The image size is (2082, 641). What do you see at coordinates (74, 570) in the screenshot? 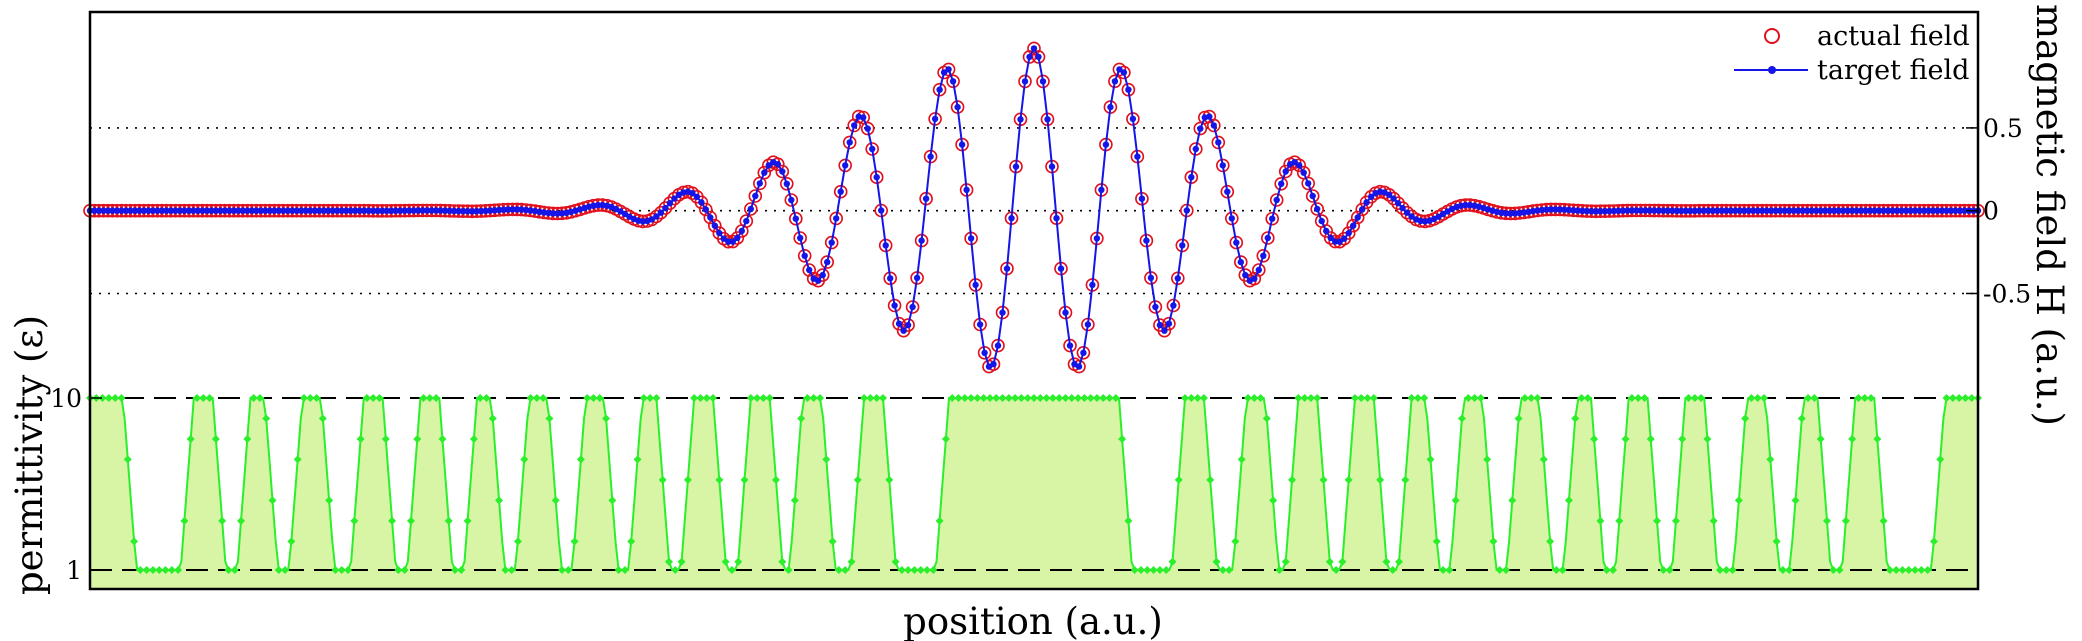
I see `y-tick-label-left: 1` at bounding box center [74, 570].